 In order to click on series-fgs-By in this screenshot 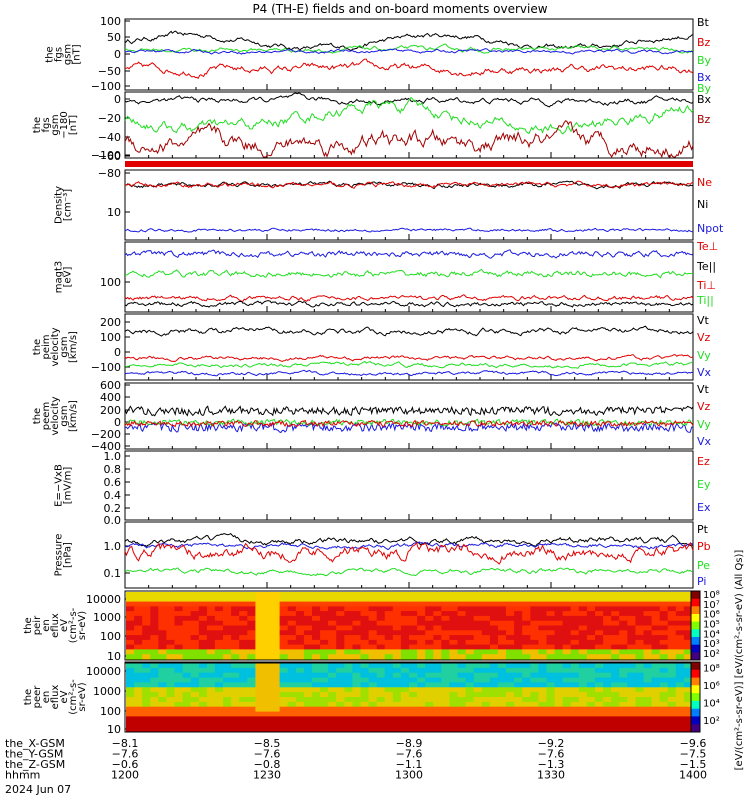, I will do `click(409, 48)`.